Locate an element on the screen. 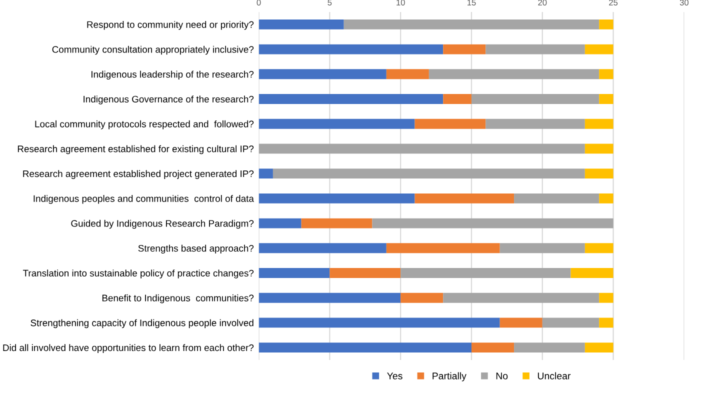  legend-label: Partially is located at coordinates (449, 377).